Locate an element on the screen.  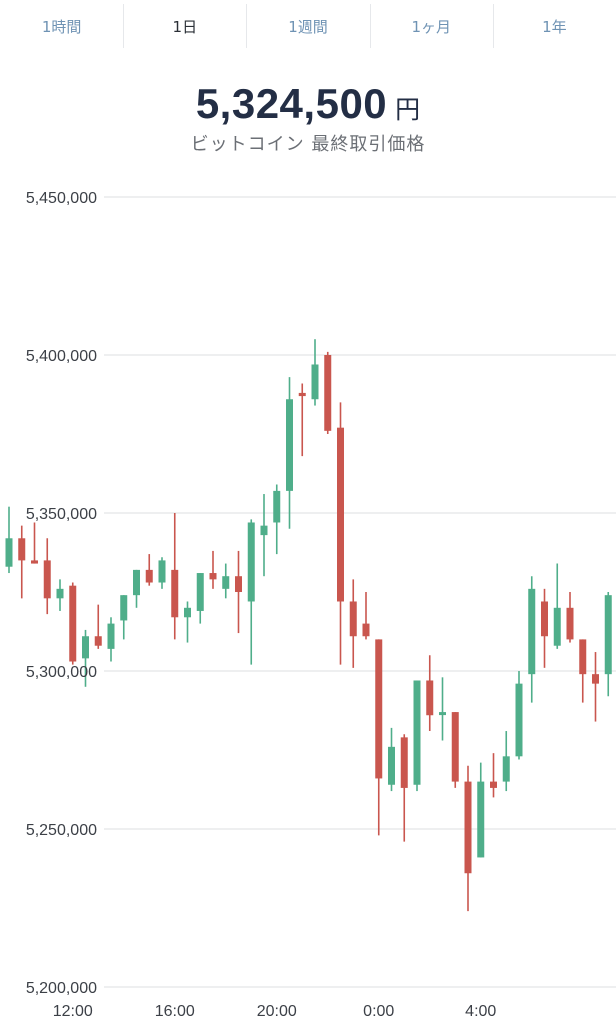
x-axis-labels: 12:00 16:00 20:00 0:00 4:00 is located at coordinates (275, 1011).